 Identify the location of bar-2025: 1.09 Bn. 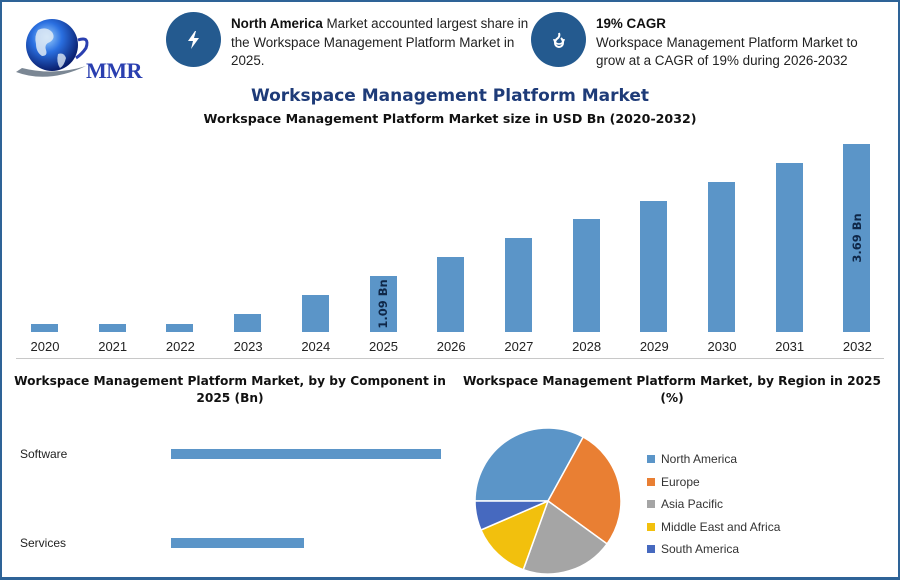
(383, 304).